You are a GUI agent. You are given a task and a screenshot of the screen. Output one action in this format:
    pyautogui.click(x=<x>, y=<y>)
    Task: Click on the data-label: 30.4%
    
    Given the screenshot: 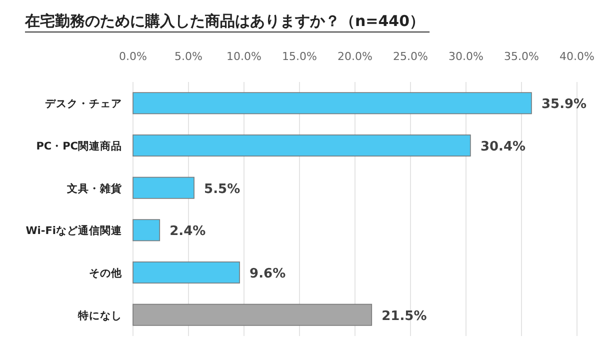 What is the action you would take?
    pyautogui.click(x=503, y=147)
    